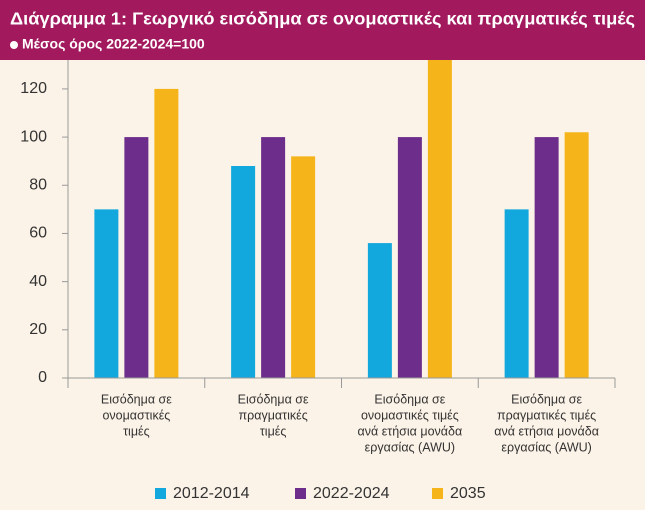 Image resolution: width=645 pixels, height=510 pixels. Describe the element at coordinates (42, 377) in the screenshot. I see `y-tick-label: 0` at that location.